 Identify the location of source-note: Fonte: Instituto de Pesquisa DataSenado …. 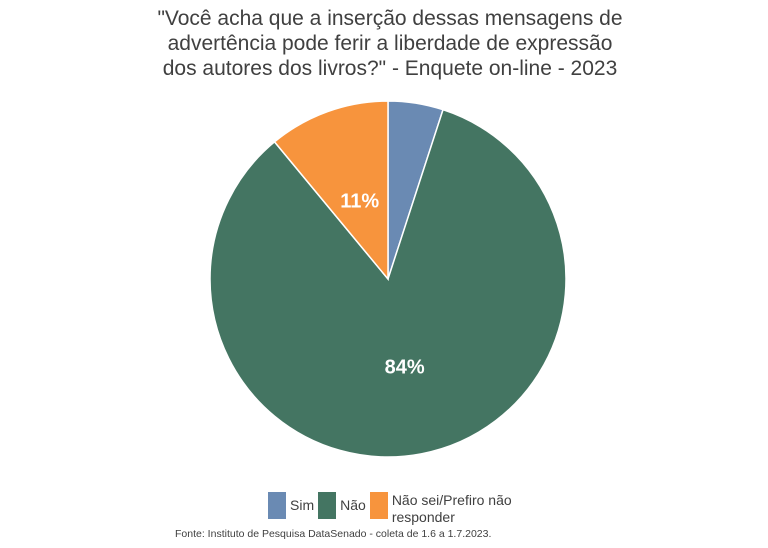
(333, 534).